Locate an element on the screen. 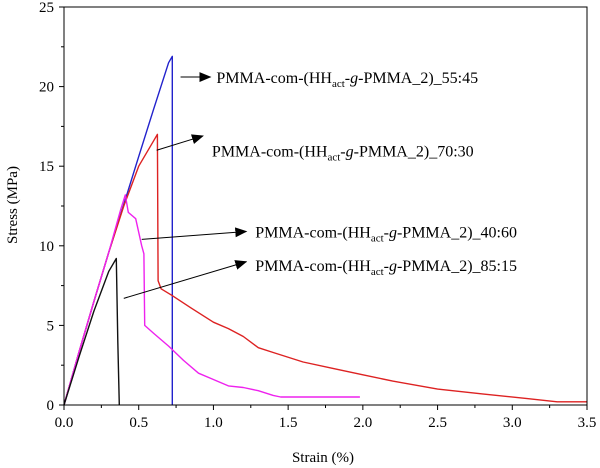  x-tick-label: 1.0 is located at coordinates (213, 423).